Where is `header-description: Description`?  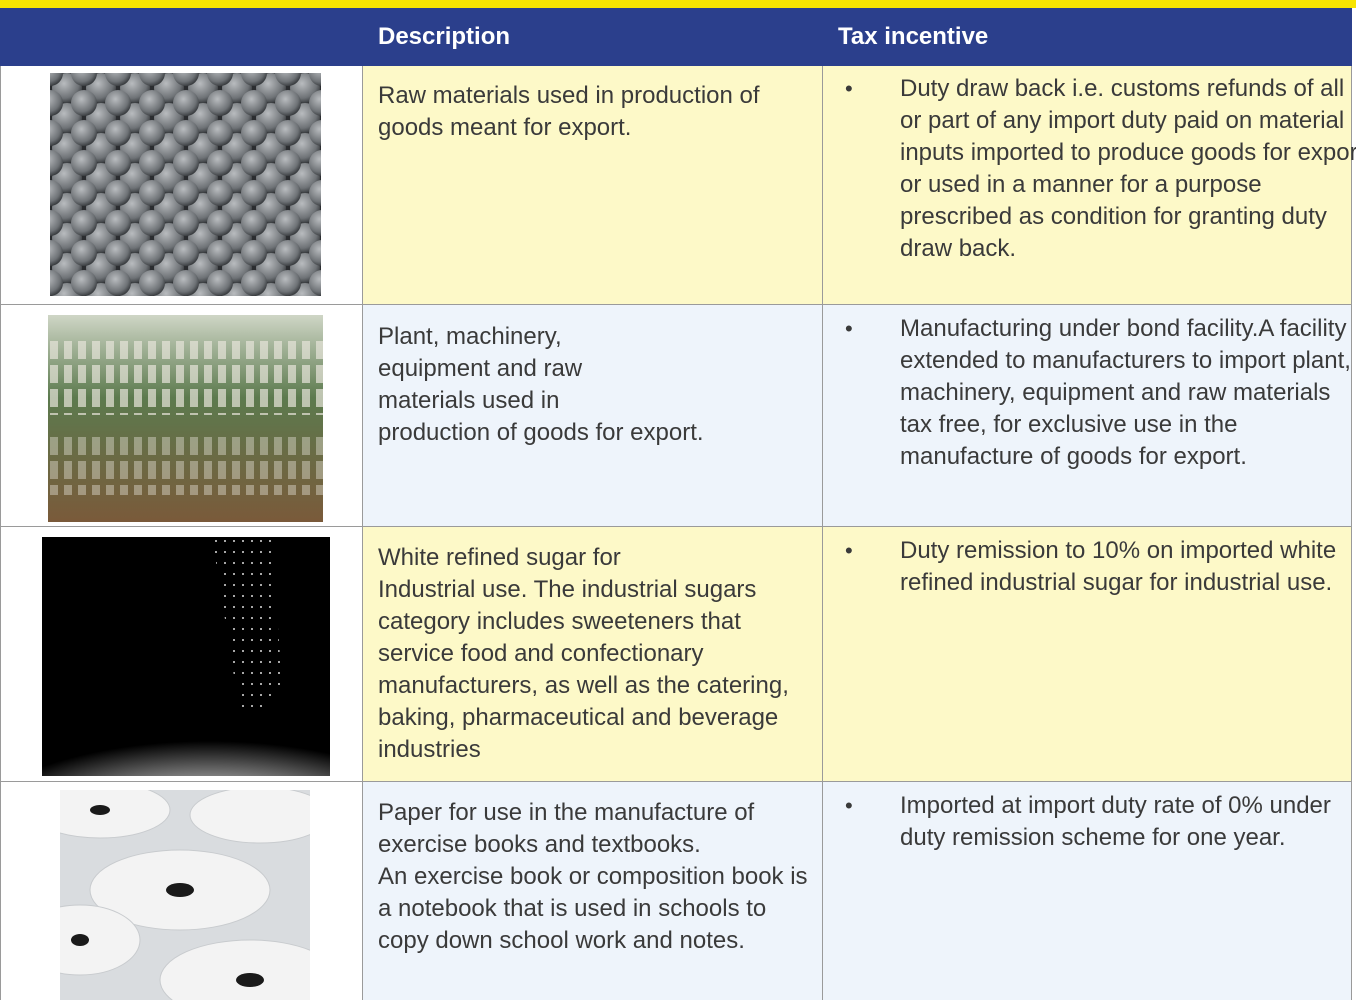
header-description: Description is located at coordinates (444, 36).